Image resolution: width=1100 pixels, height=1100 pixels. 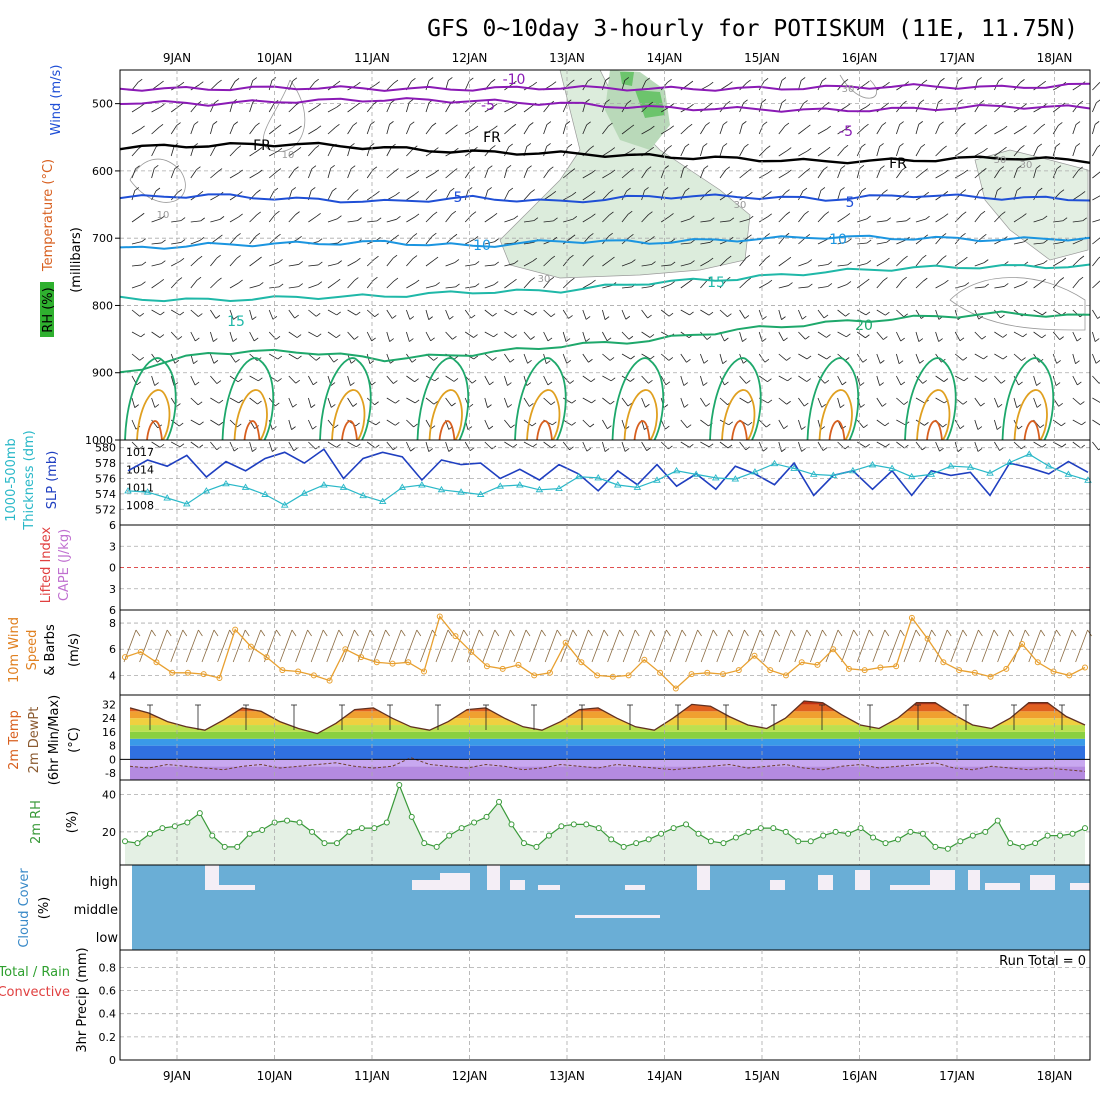 I want to click on isotherm-35-loop, so click(x=252, y=430).